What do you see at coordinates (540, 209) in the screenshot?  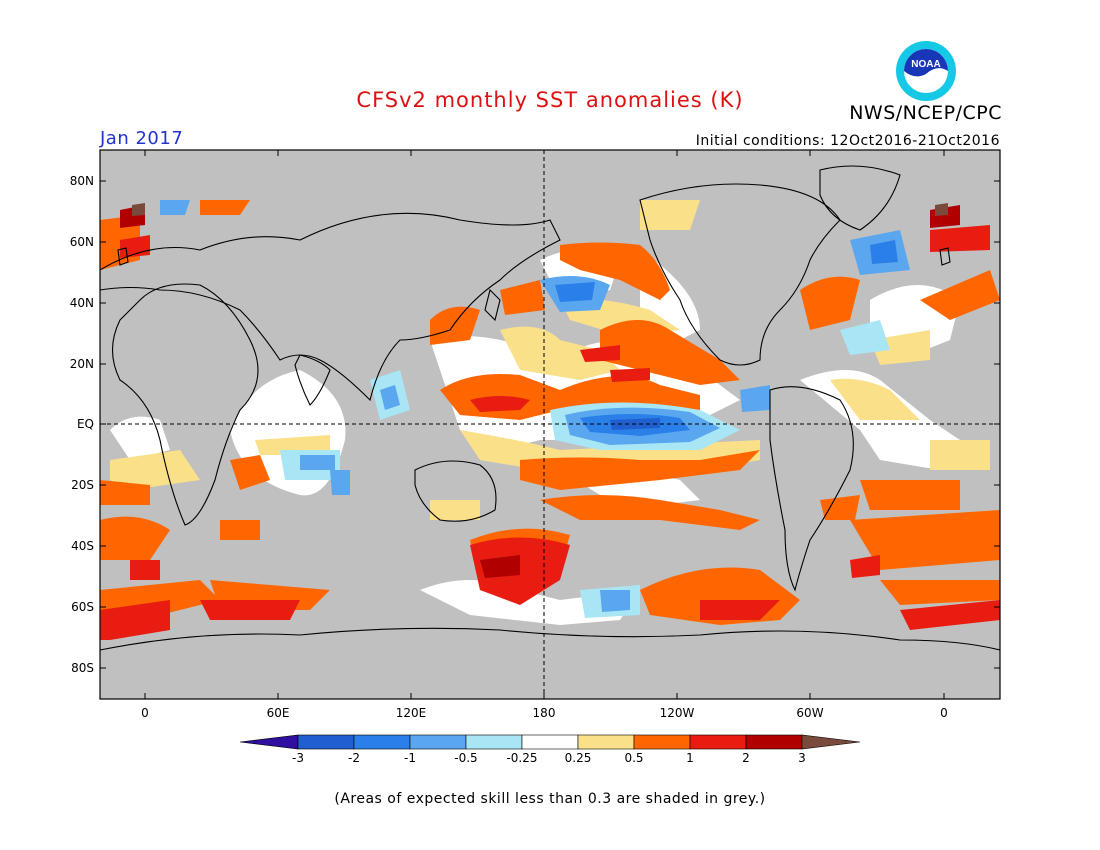 I see `extreme-positive-regions` at bounding box center [540, 209].